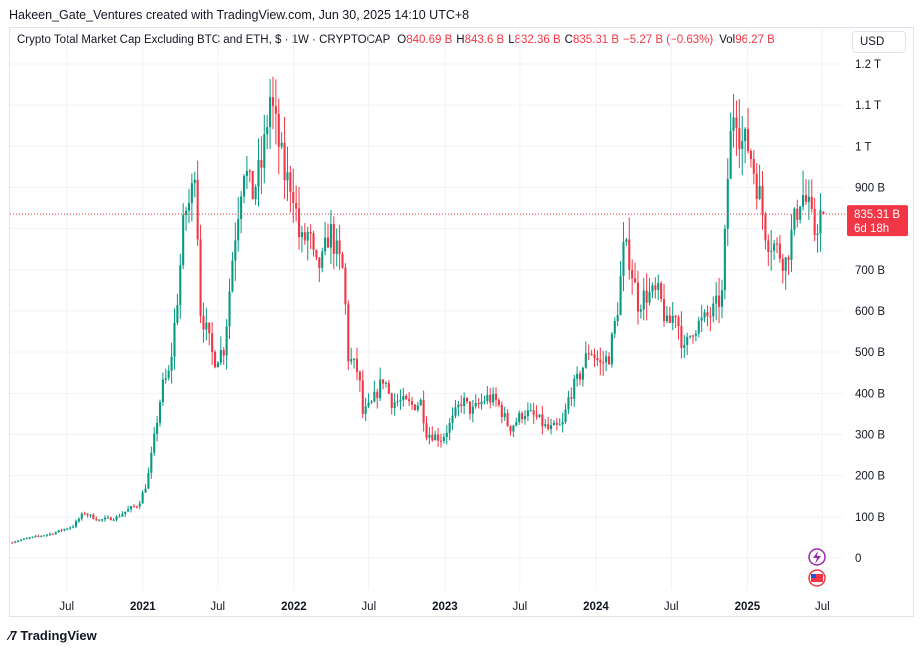  What do you see at coordinates (877, 221) in the screenshot?
I see `price-tag` at bounding box center [877, 221].